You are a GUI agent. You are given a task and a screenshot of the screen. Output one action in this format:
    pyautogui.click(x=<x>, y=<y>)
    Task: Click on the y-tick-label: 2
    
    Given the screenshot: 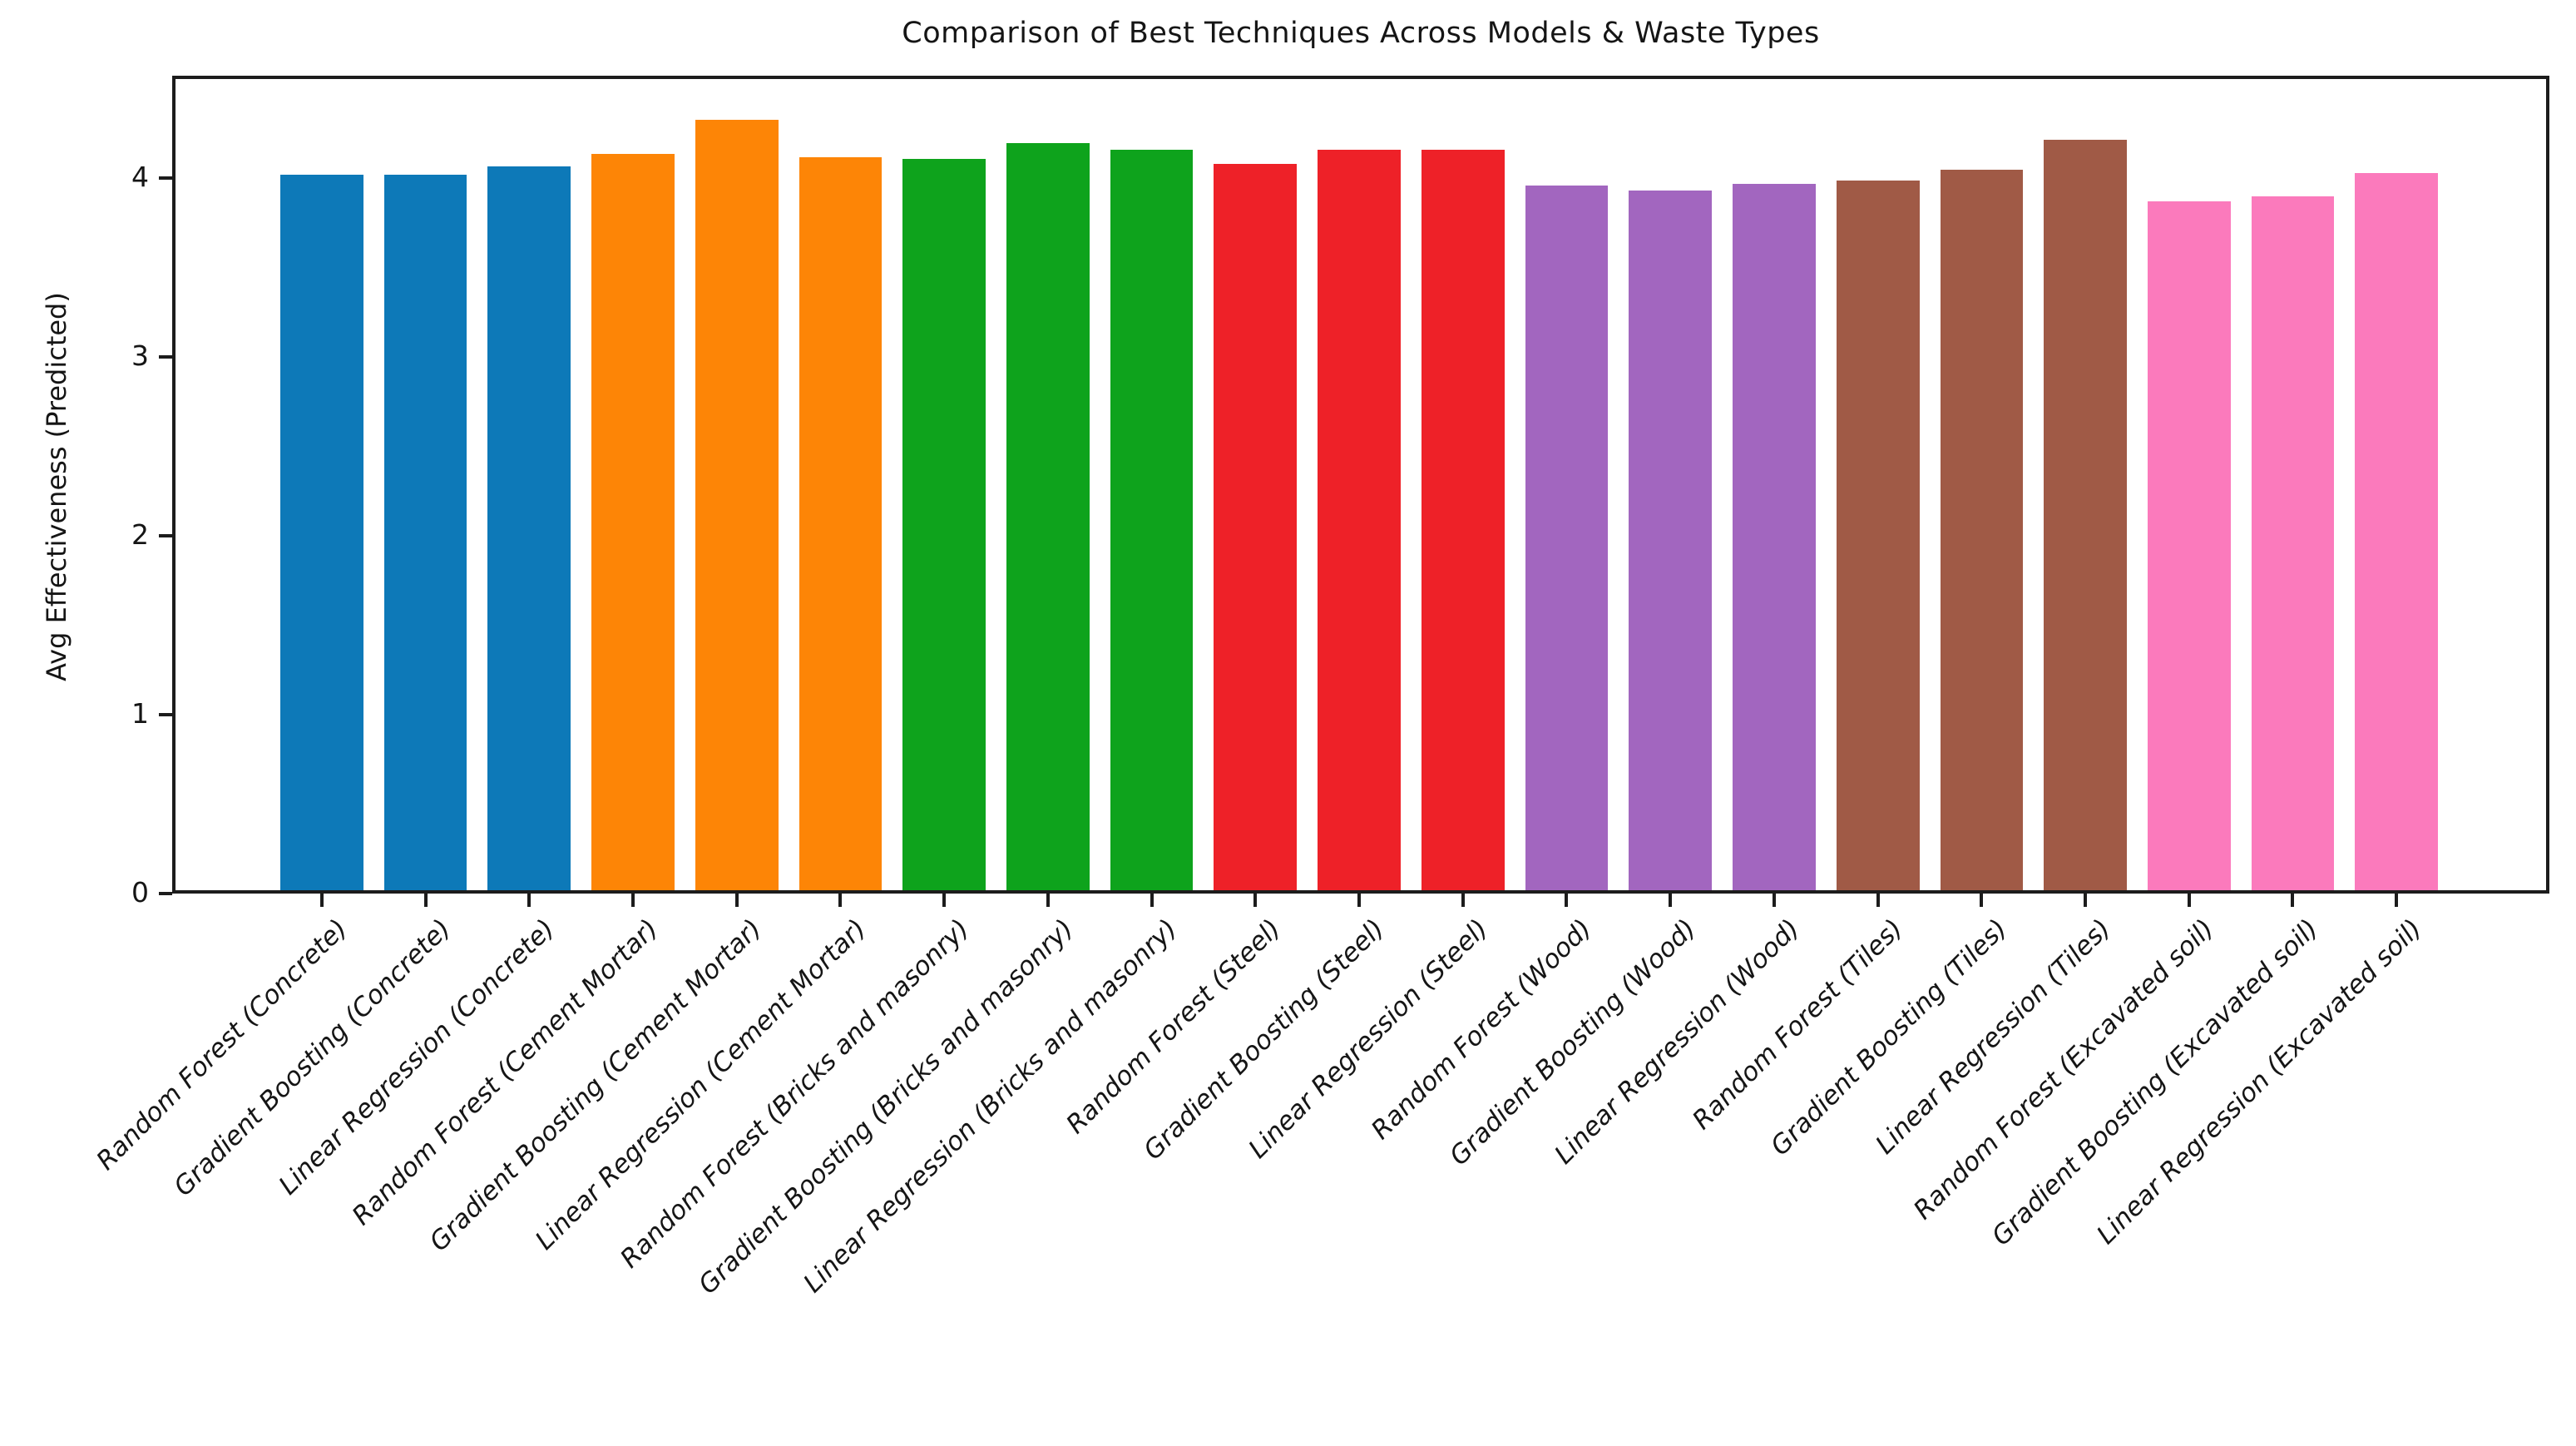 What is the action you would take?
    pyautogui.click(x=140, y=534)
    